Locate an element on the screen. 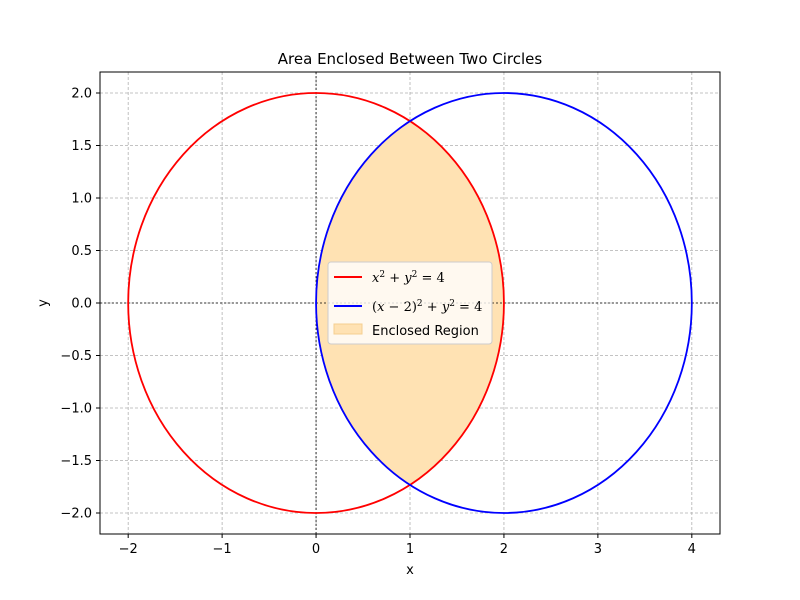  x-tick-label-0: −2 is located at coordinates (128, 549).